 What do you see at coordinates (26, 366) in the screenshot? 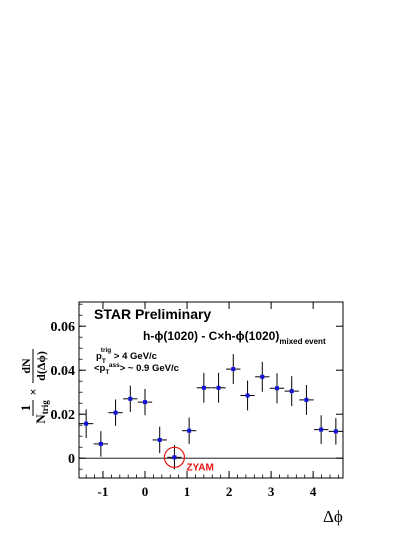
I see `y-label-dn: dN` at bounding box center [26, 366].